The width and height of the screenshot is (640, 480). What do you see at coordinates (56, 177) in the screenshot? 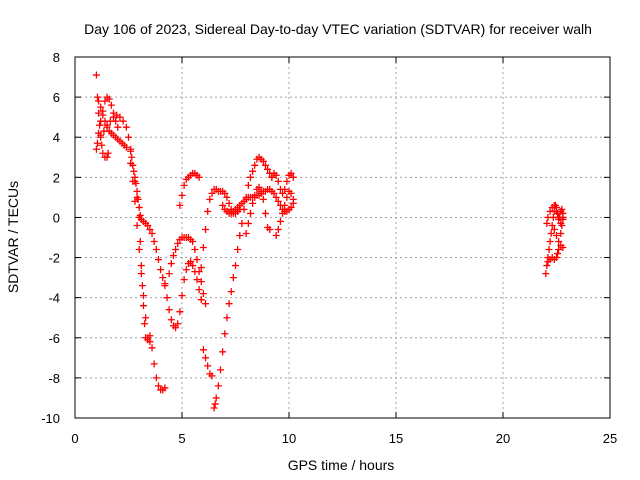
I see `y-tick-label: 2` at bounding box center [56, 177].